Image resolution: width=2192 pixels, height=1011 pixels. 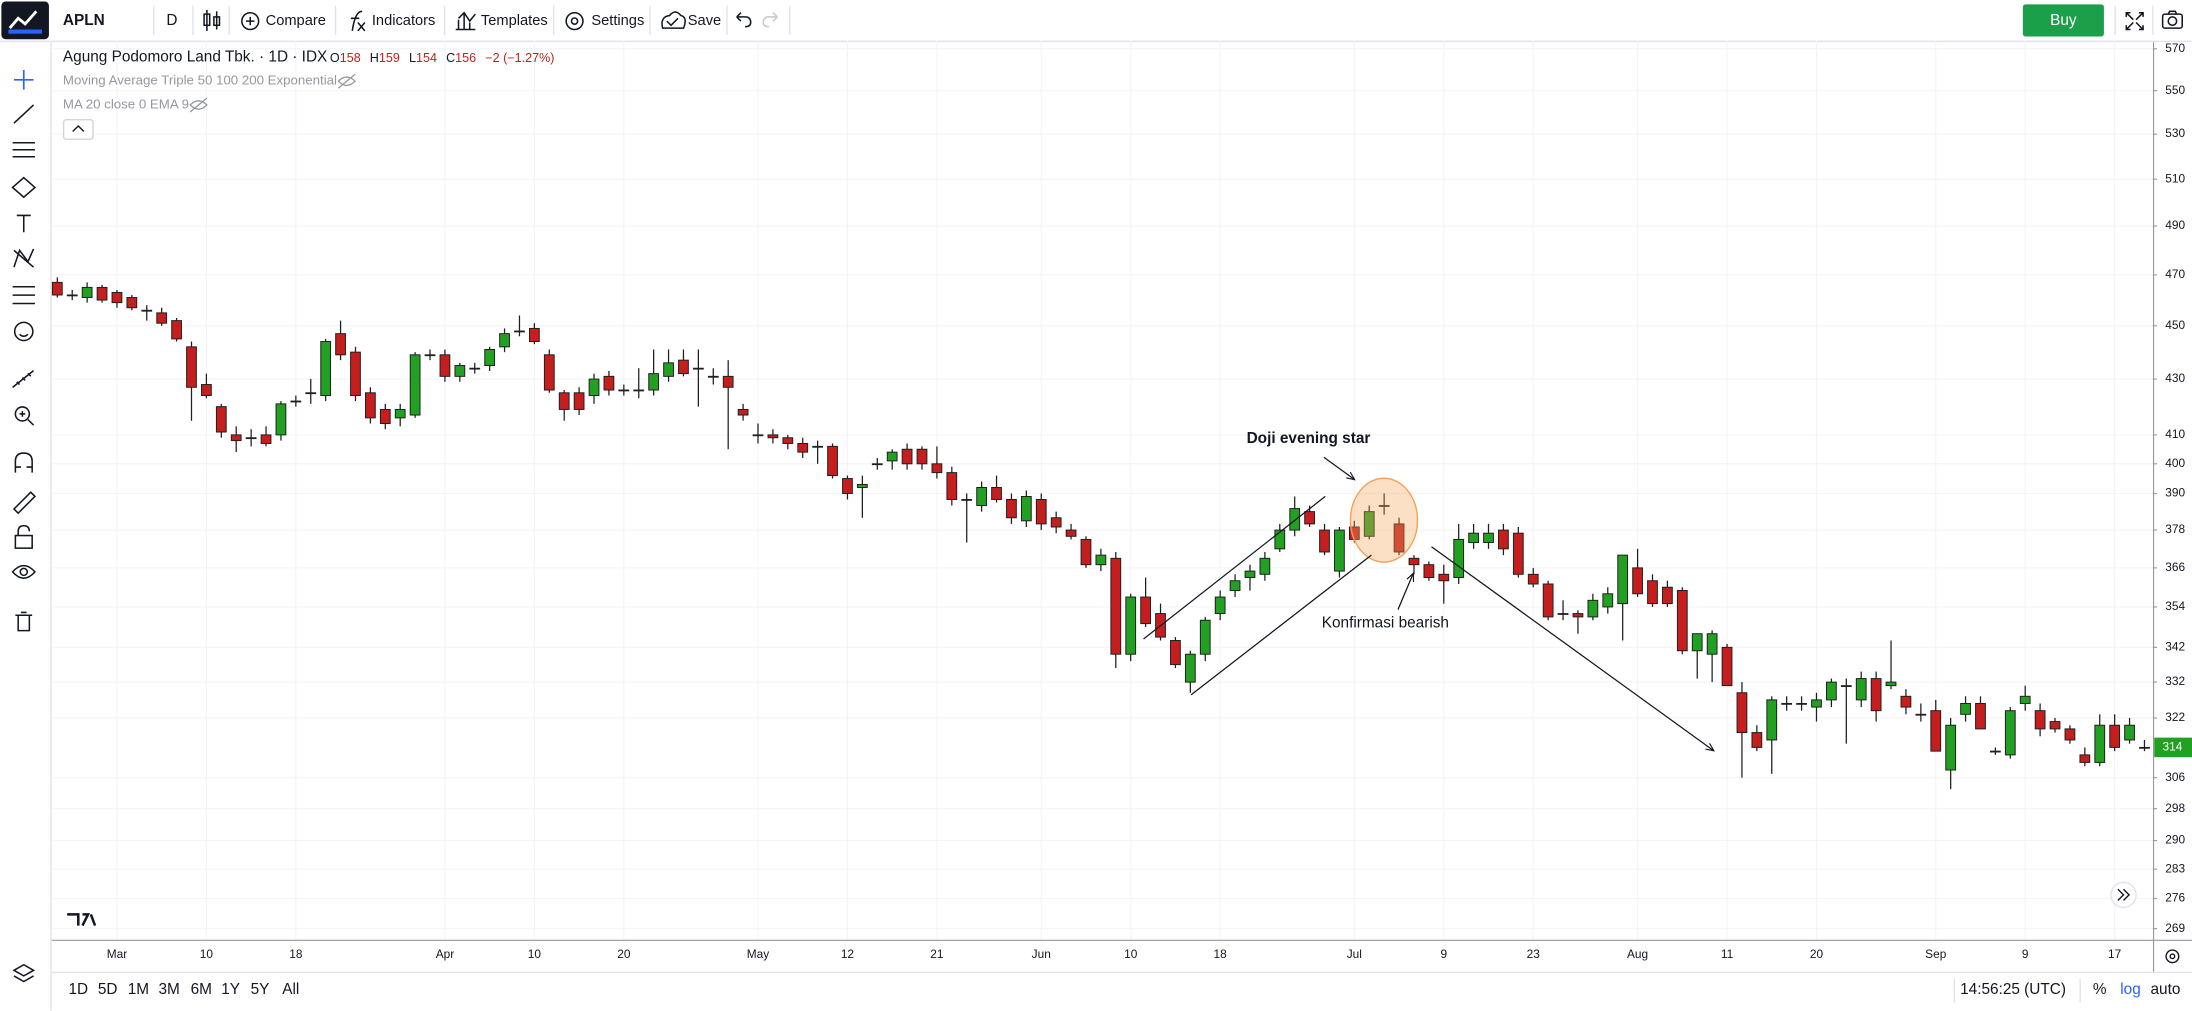 What do you see at coordinates (2175, 325) in the screenshot?
I see `y-tick-label: 450` at bounding box center [2175, 325].